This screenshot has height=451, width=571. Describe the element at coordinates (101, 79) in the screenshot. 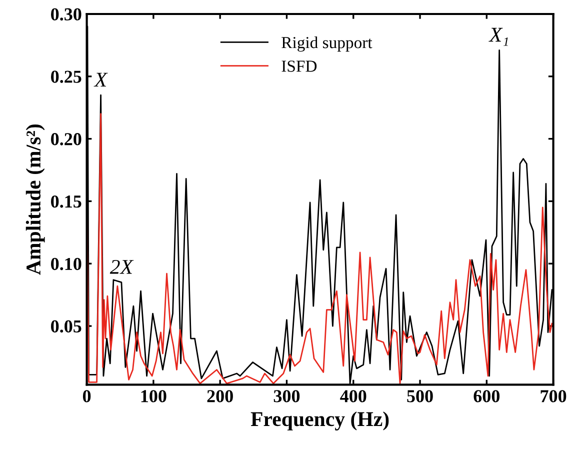

I see `annotation: X` at that location.